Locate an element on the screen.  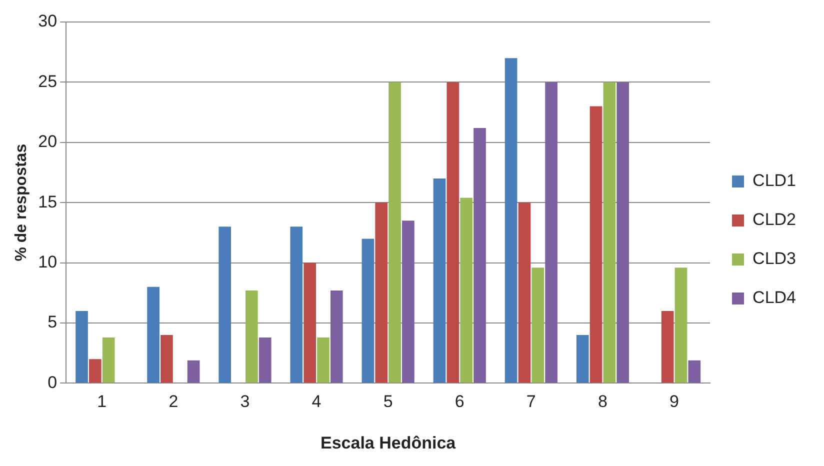
y-tick-label: 10 is located at coordinates (48, 262).